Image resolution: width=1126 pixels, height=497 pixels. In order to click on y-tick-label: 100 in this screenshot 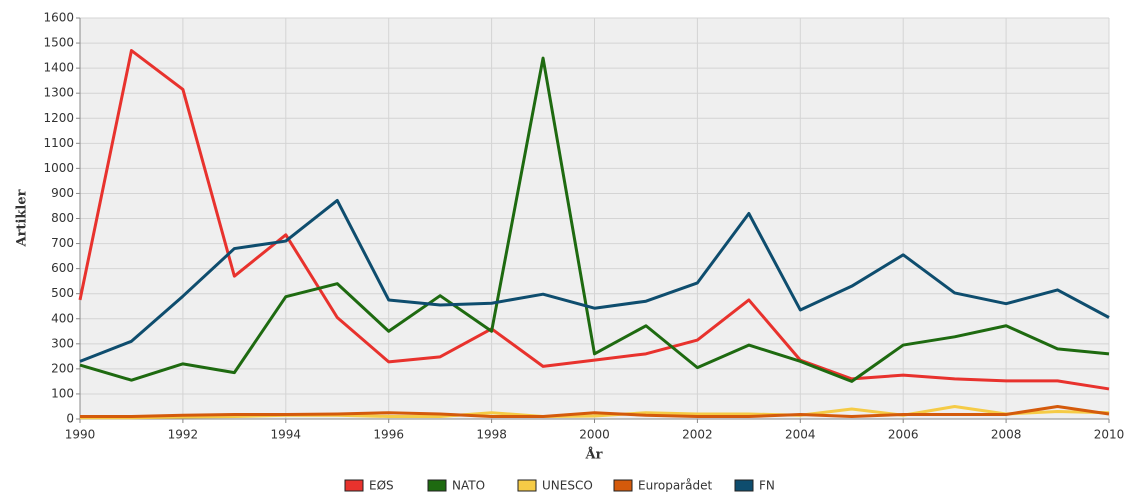, I will do `click(62, 393)`.